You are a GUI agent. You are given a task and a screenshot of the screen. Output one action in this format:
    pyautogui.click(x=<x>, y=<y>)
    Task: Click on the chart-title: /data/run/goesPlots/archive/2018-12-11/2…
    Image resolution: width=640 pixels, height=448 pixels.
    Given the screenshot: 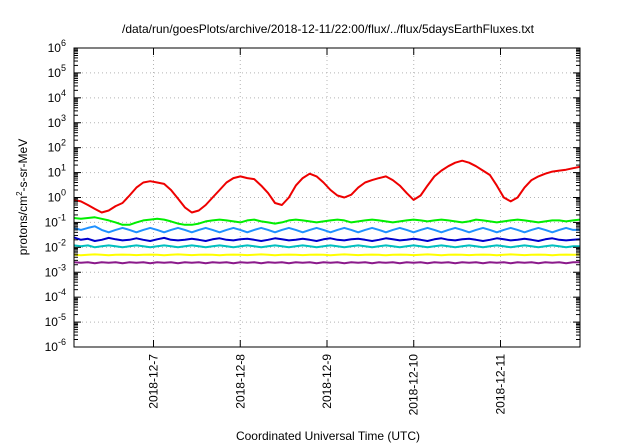 What is the action you would take?
    pyautogui.click(x=328, y=29)
    